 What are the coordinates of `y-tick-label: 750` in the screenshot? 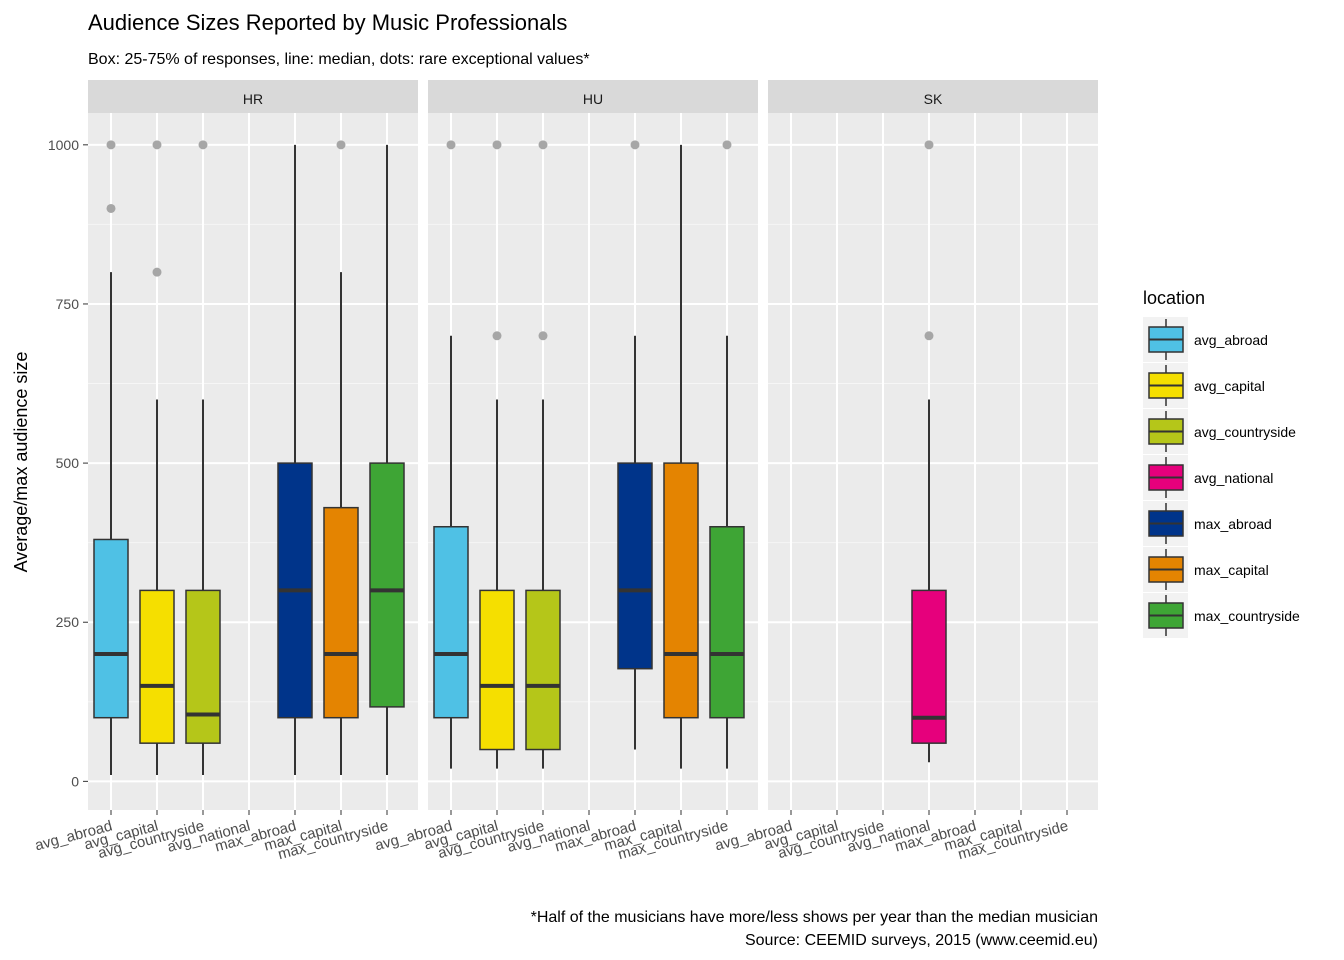 It's located at (68, 304).